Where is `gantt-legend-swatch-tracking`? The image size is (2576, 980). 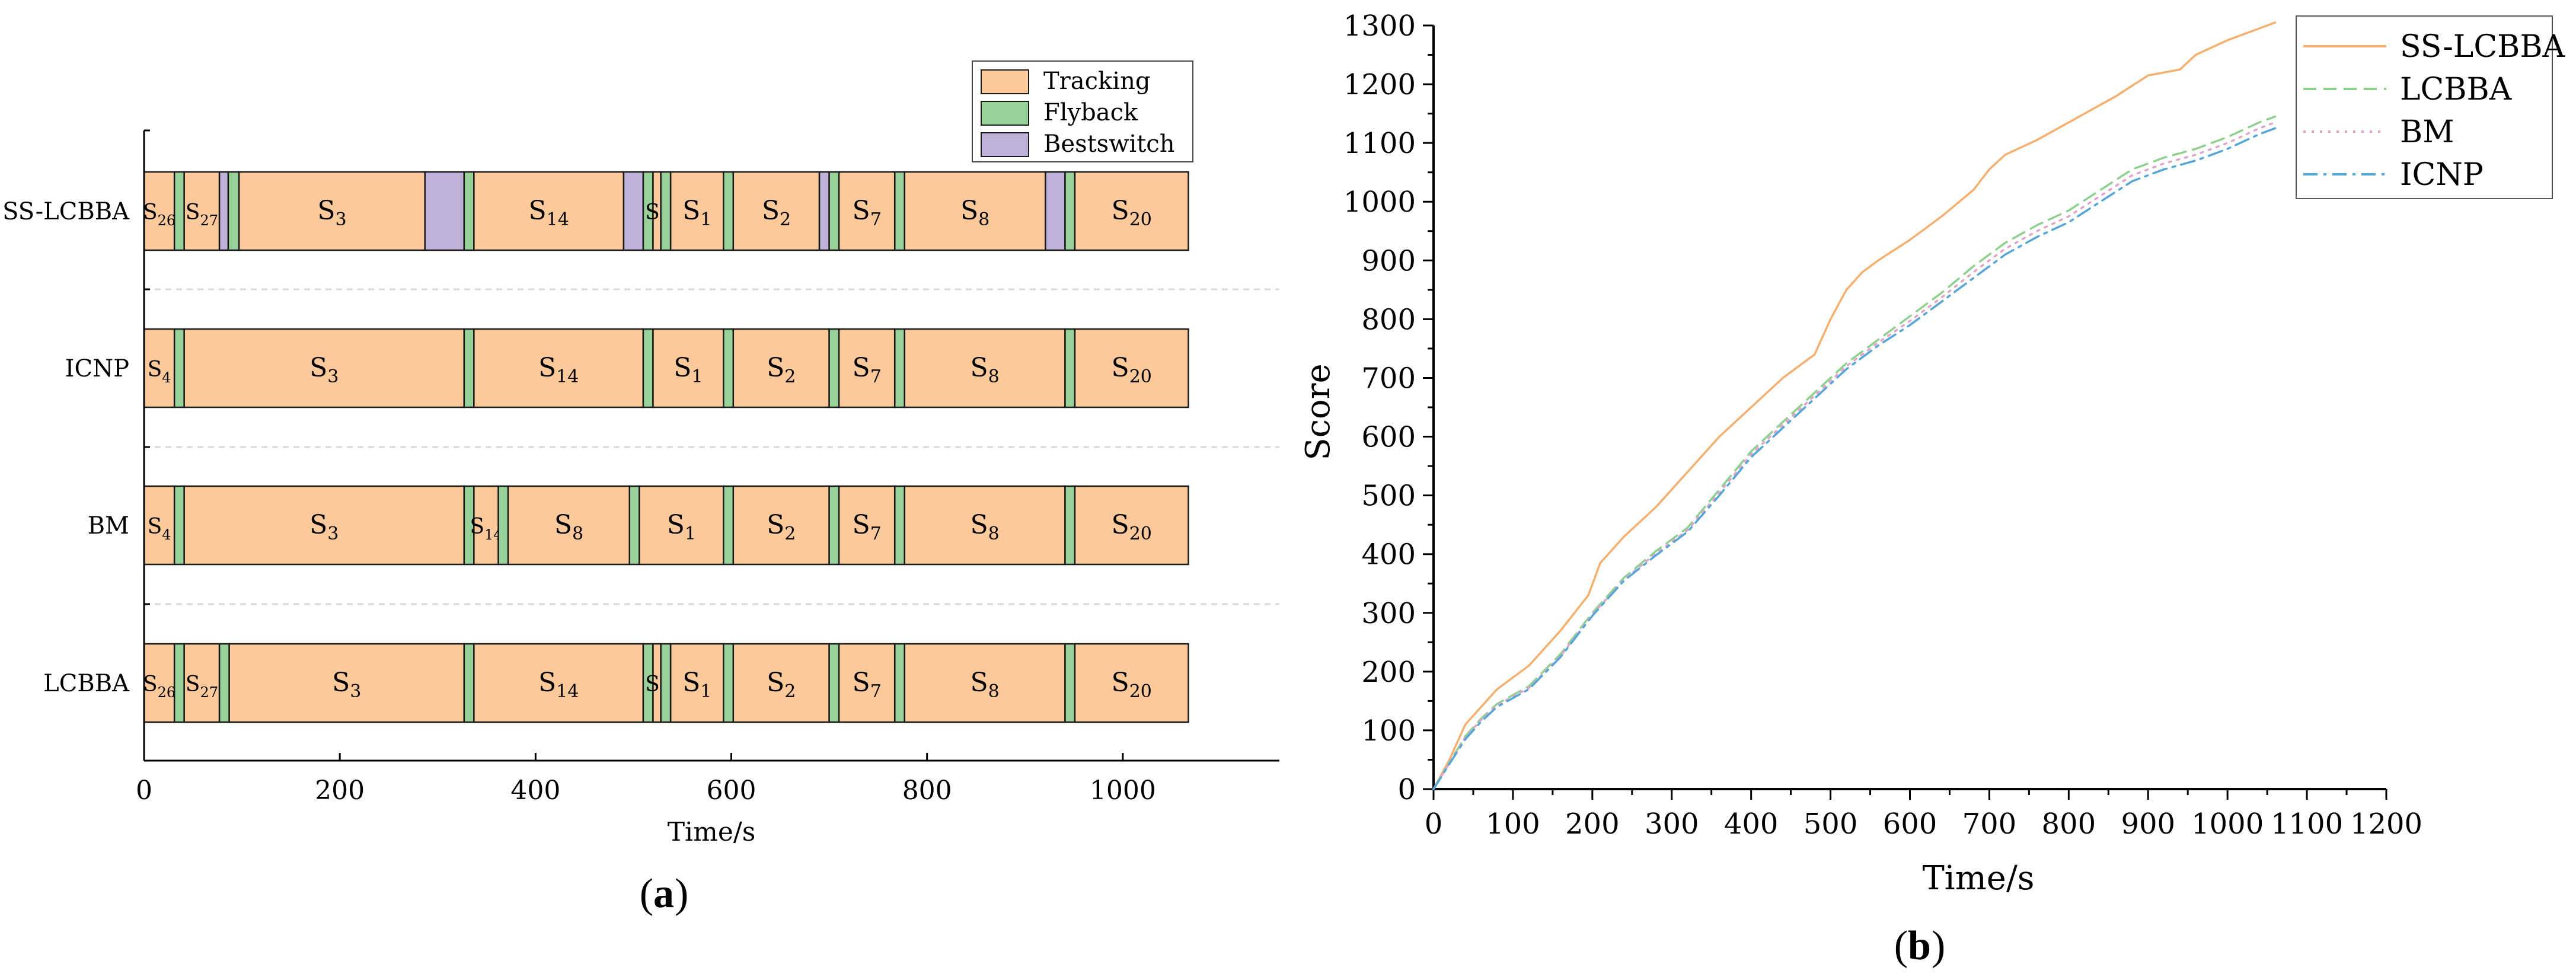
gantt-legend-swatch-tracking is located at coordinates (1005, 81).